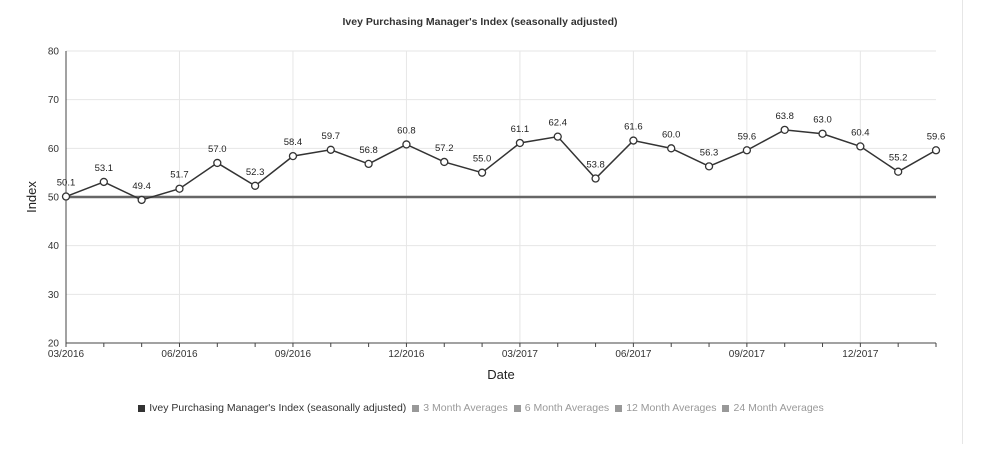 Image resolution: width=1000 pixels, height=449 pixels. I want to click on y-tick-label: 30, so click(54, 295).